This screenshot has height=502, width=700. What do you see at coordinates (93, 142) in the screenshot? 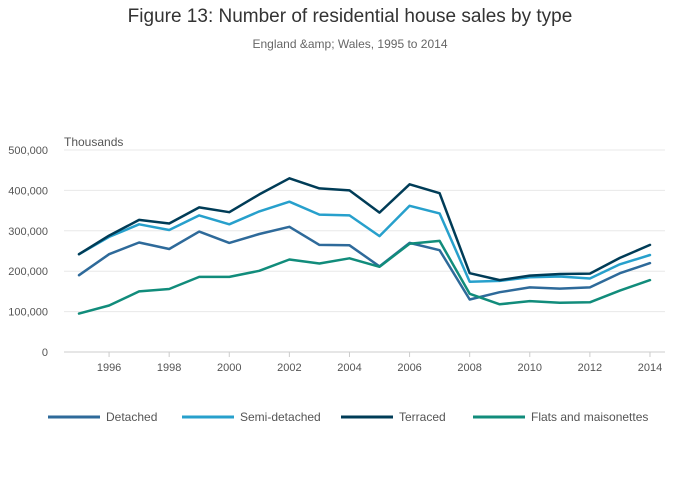
I see `y-axis-label: Thousands` at bounding box center [93, 142].